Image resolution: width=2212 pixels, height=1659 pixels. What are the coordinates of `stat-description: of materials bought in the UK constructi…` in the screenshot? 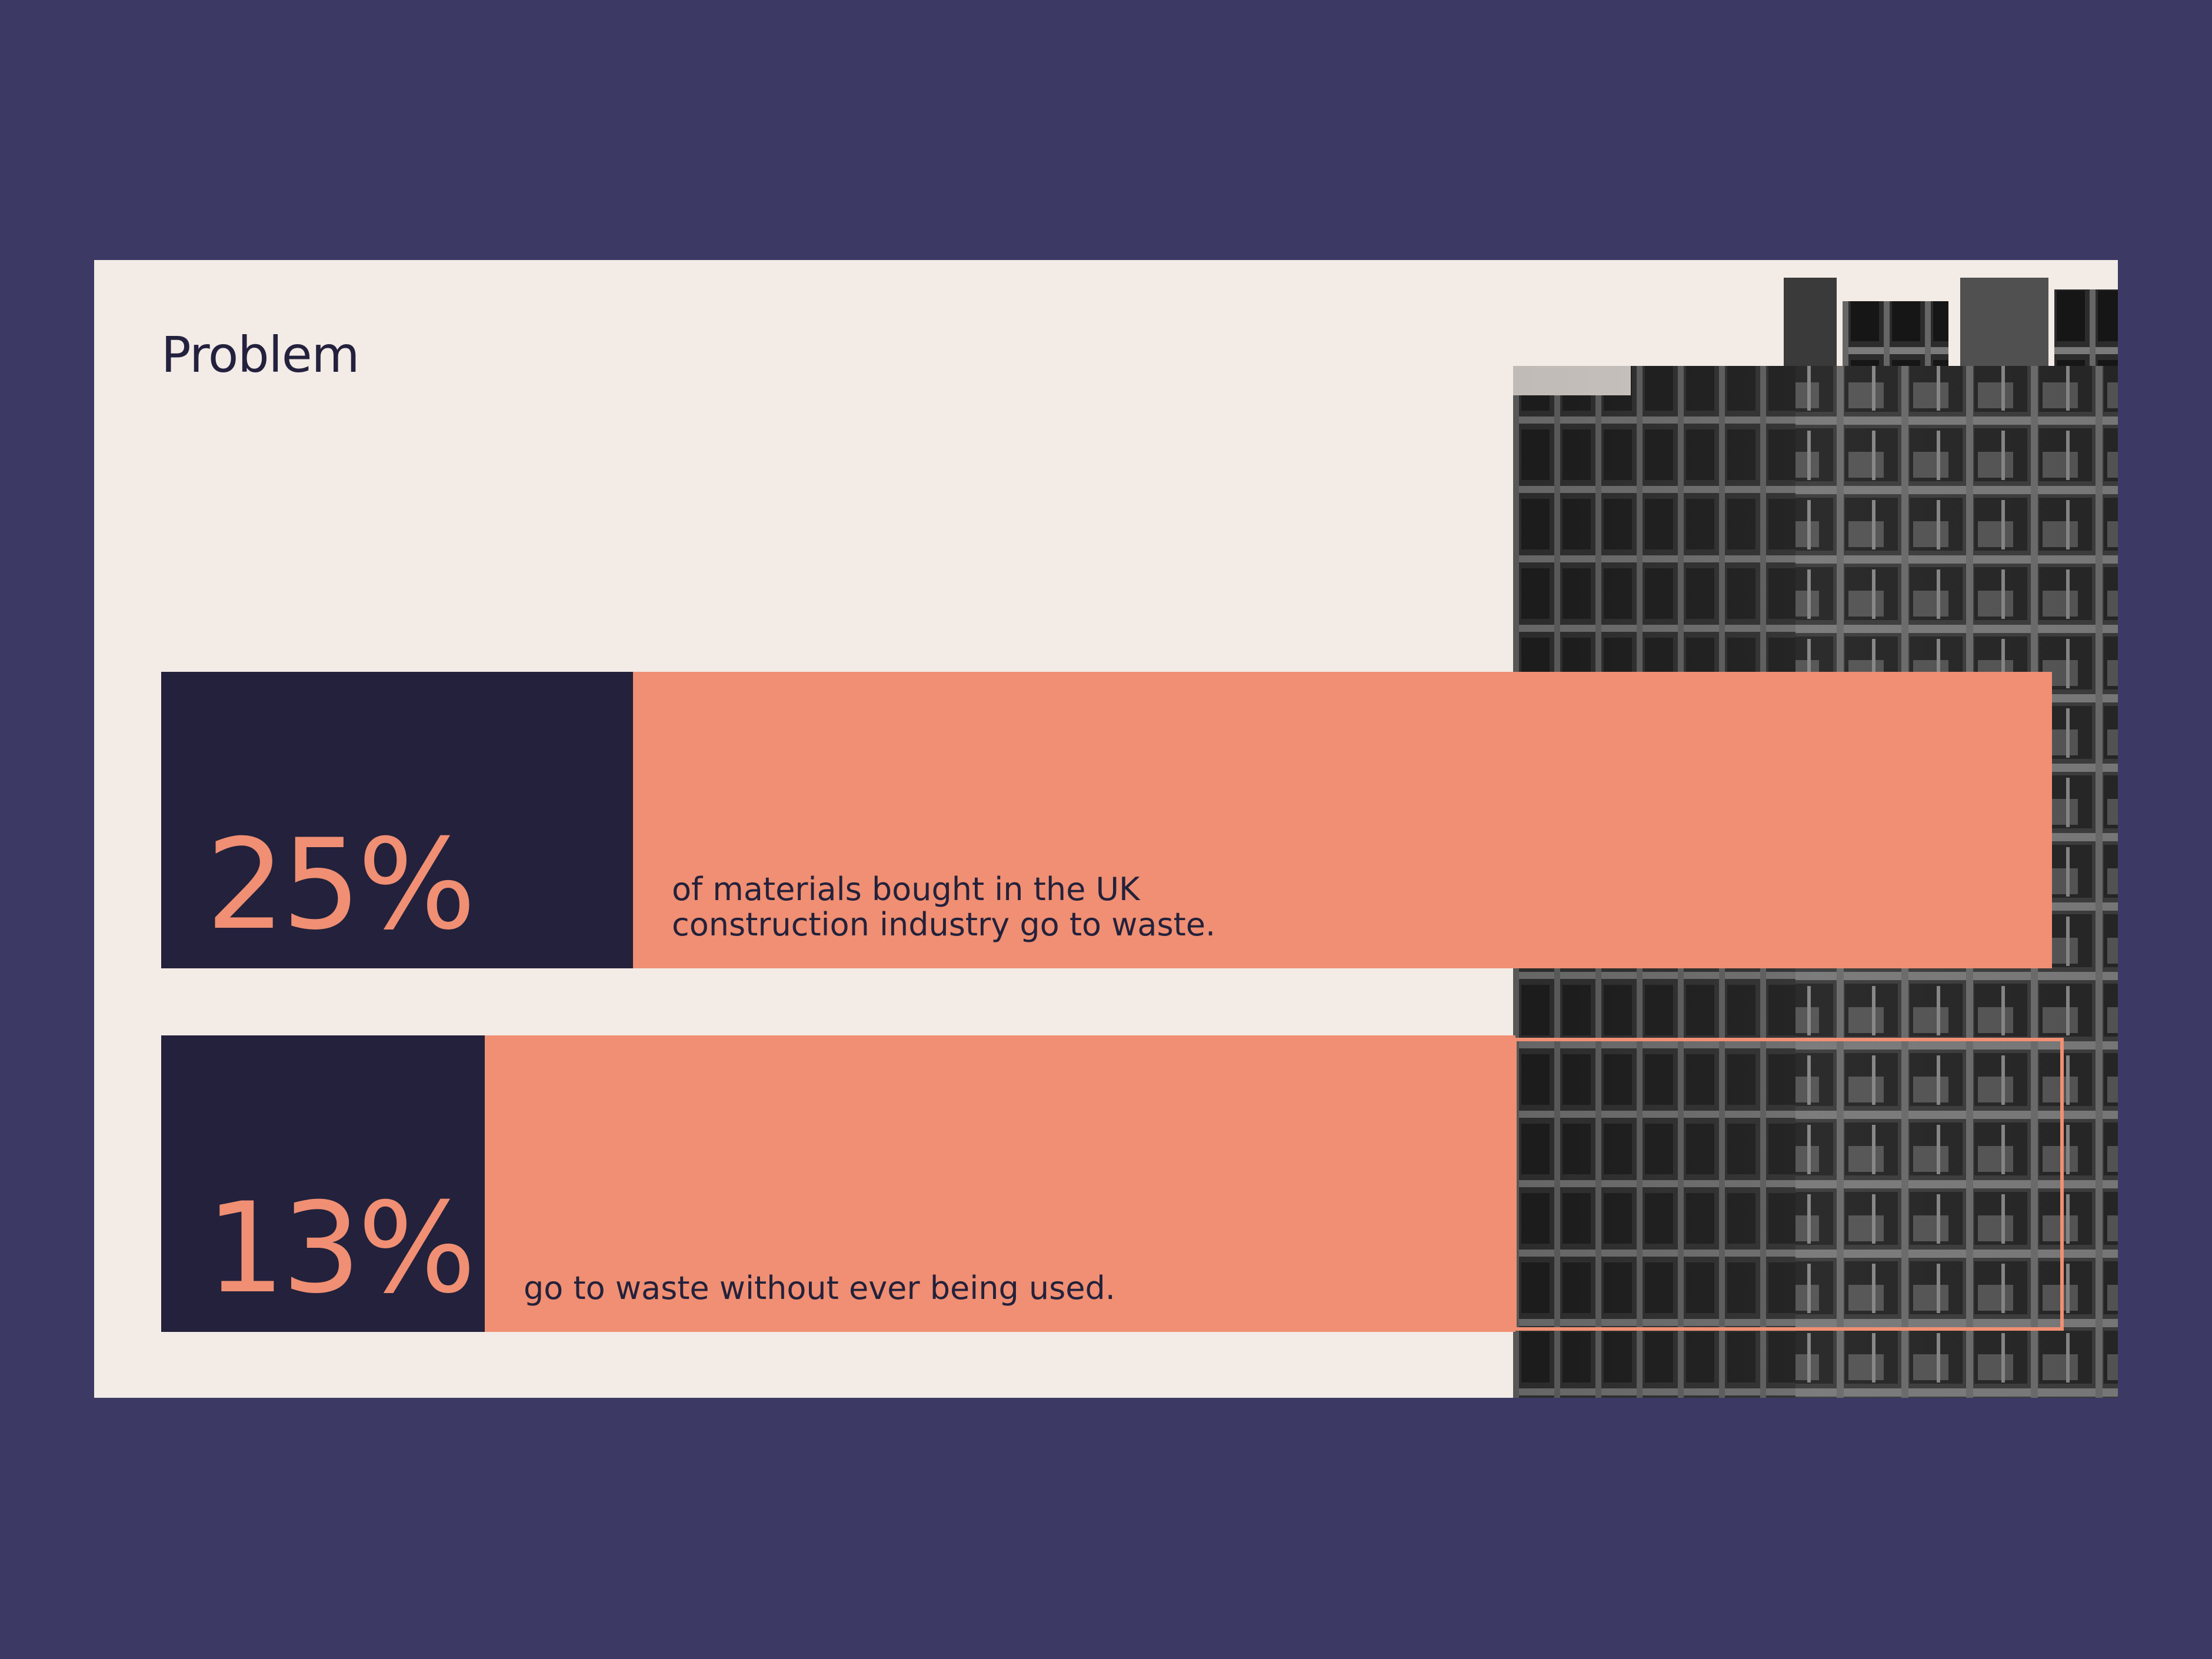 It's located at (943, 907).